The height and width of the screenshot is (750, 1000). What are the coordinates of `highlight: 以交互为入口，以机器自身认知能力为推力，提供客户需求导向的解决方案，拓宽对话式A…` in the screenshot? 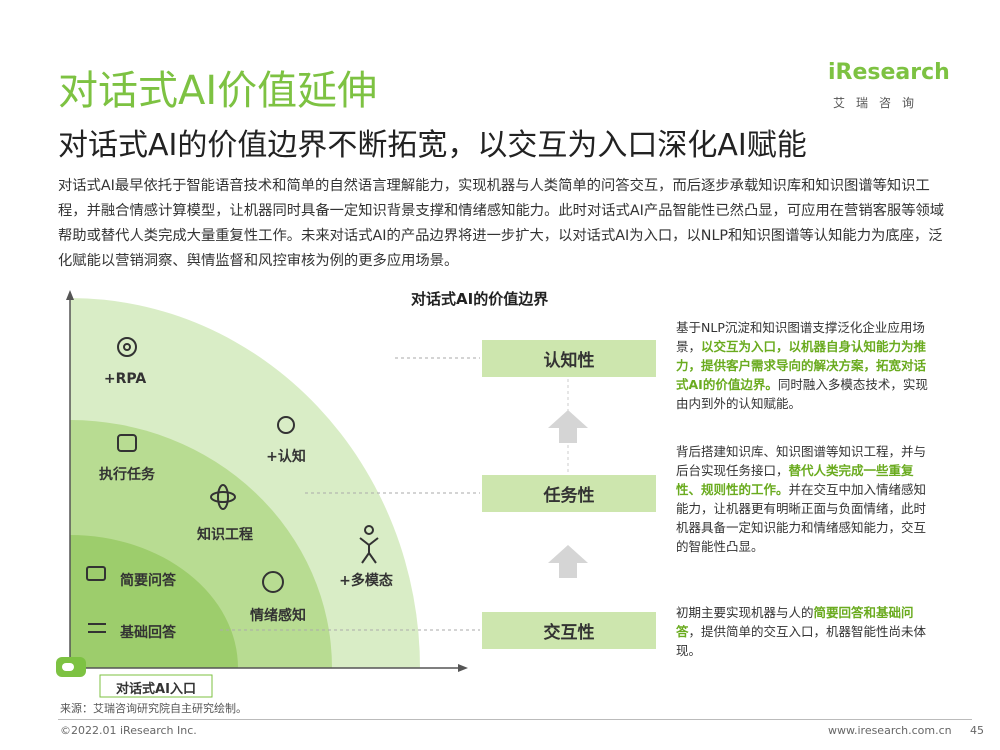 It's located at (801, 365).